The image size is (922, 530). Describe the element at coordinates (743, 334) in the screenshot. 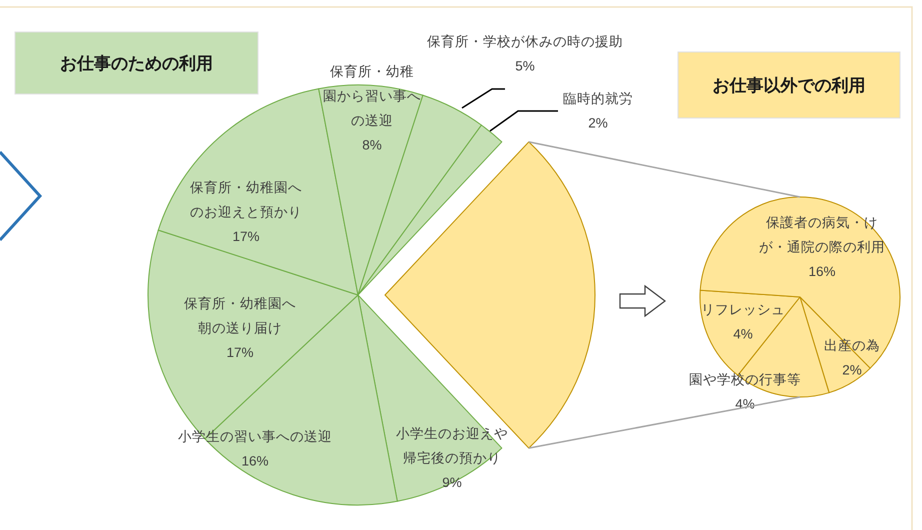

I see `data-label: 4%` at that location.